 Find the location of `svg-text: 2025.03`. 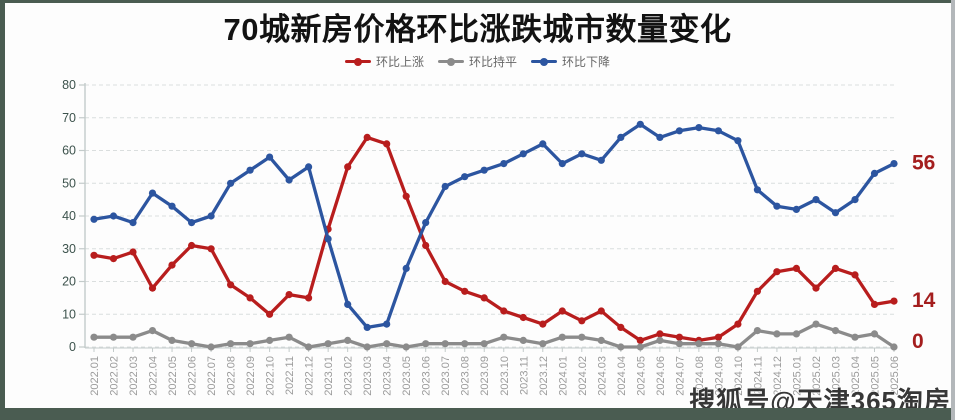

svg-text: 2025.03 is located at coordinates (836, 376).